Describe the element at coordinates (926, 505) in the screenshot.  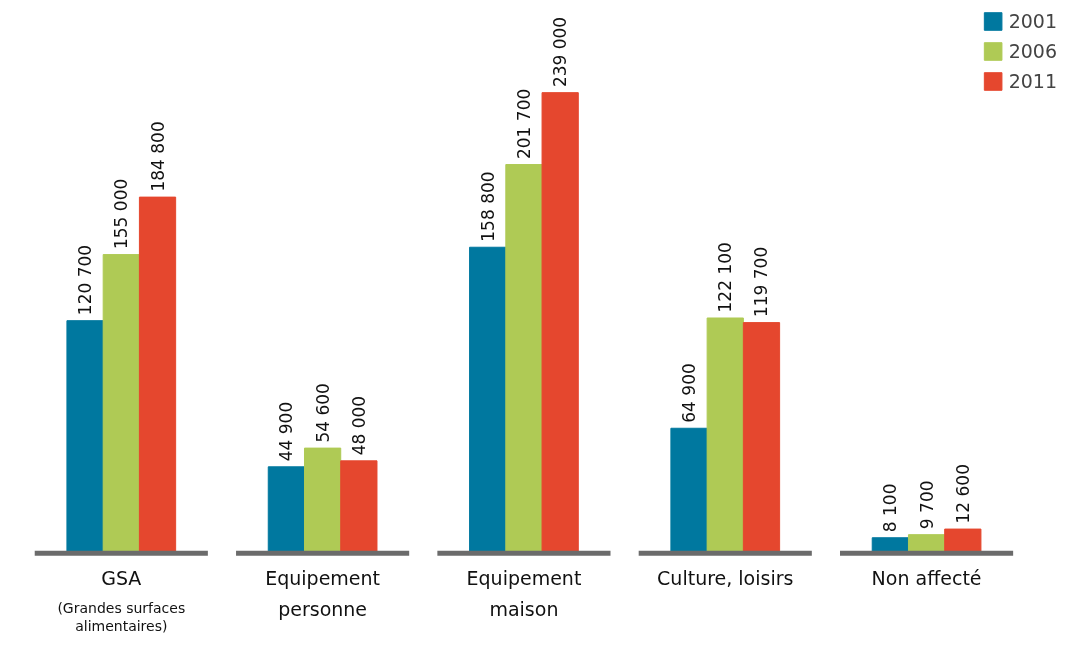
I see `data-label: 9 700` at that location.